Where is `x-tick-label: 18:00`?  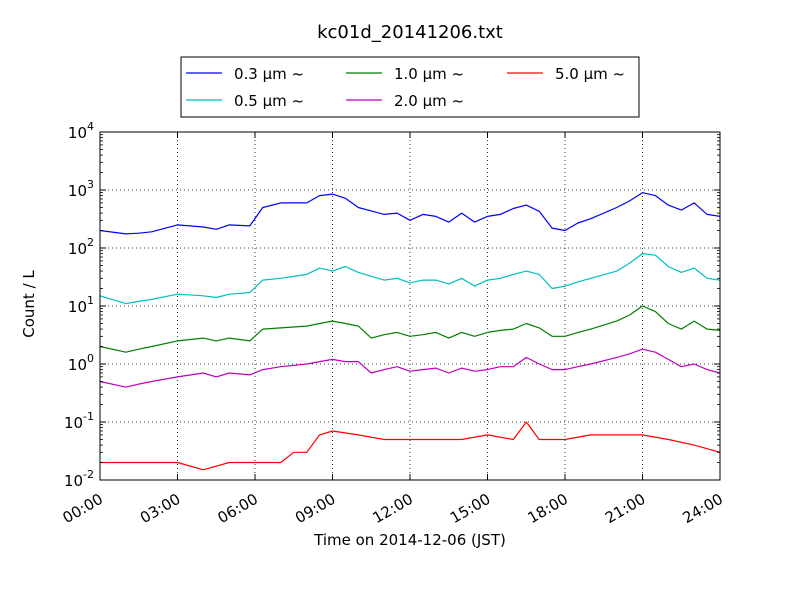
x-tick-label: 18:00 is located at coordinates (548, 508).